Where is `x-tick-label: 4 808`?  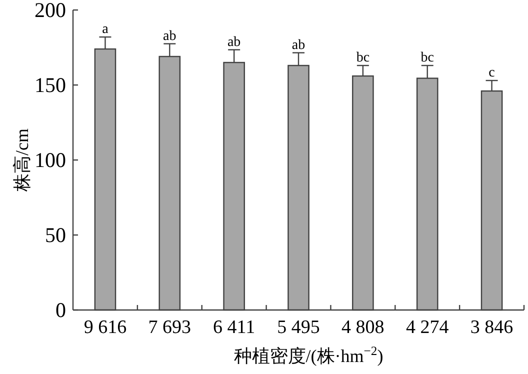 x-tick-label: 4 808 is located at coordinates (363, 327).